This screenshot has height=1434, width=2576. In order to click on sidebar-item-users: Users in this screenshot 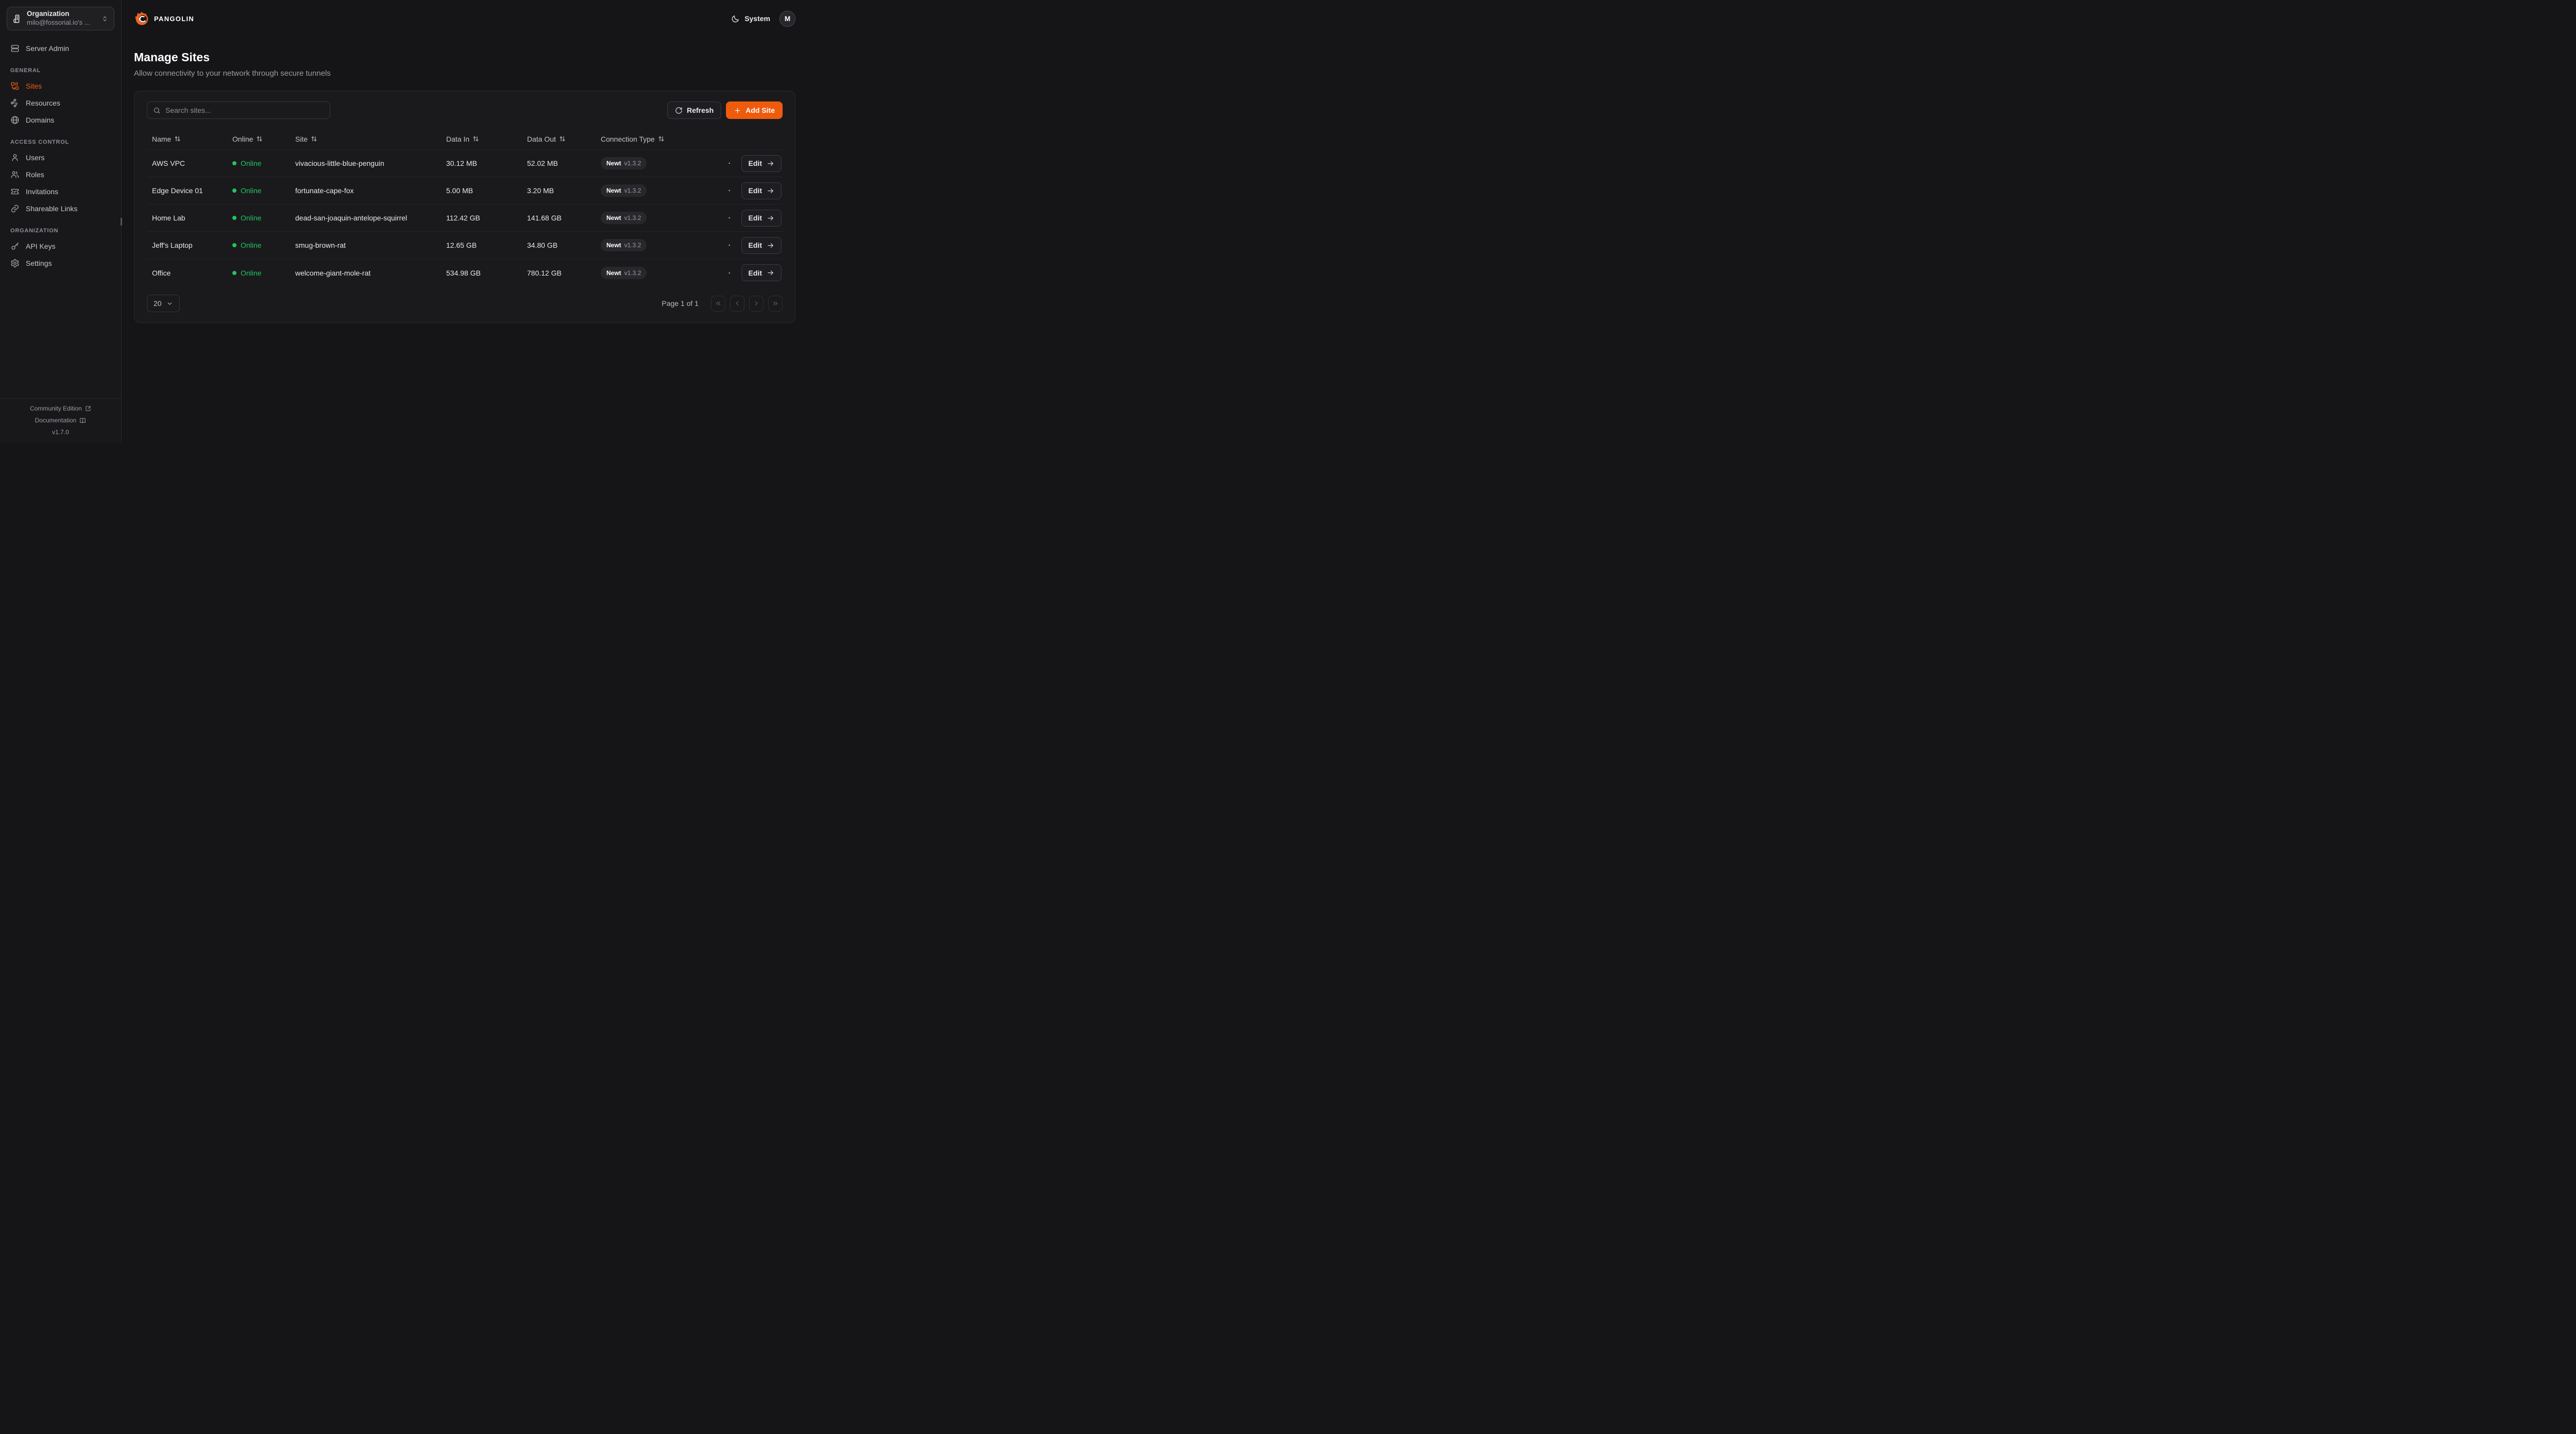, I will do `click(60, 157)`.